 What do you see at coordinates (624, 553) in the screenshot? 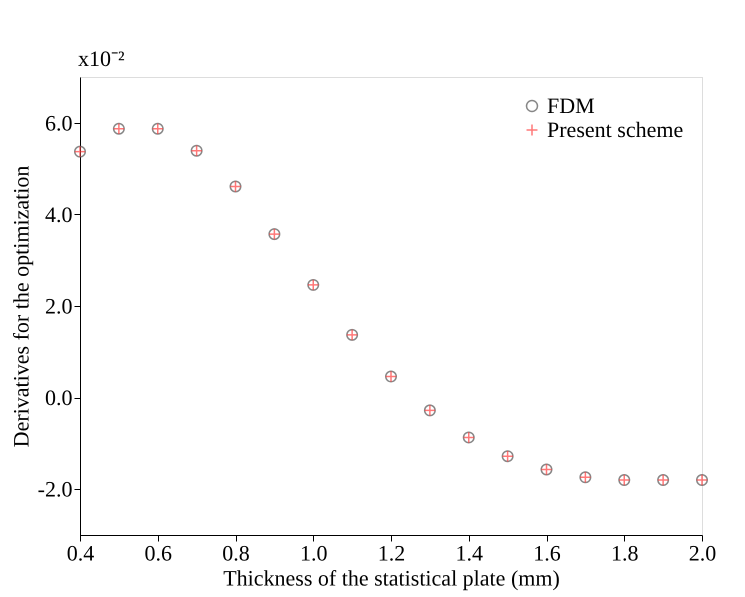
I see `x-tick-label: 1.8` at bounding box center [624, 553].